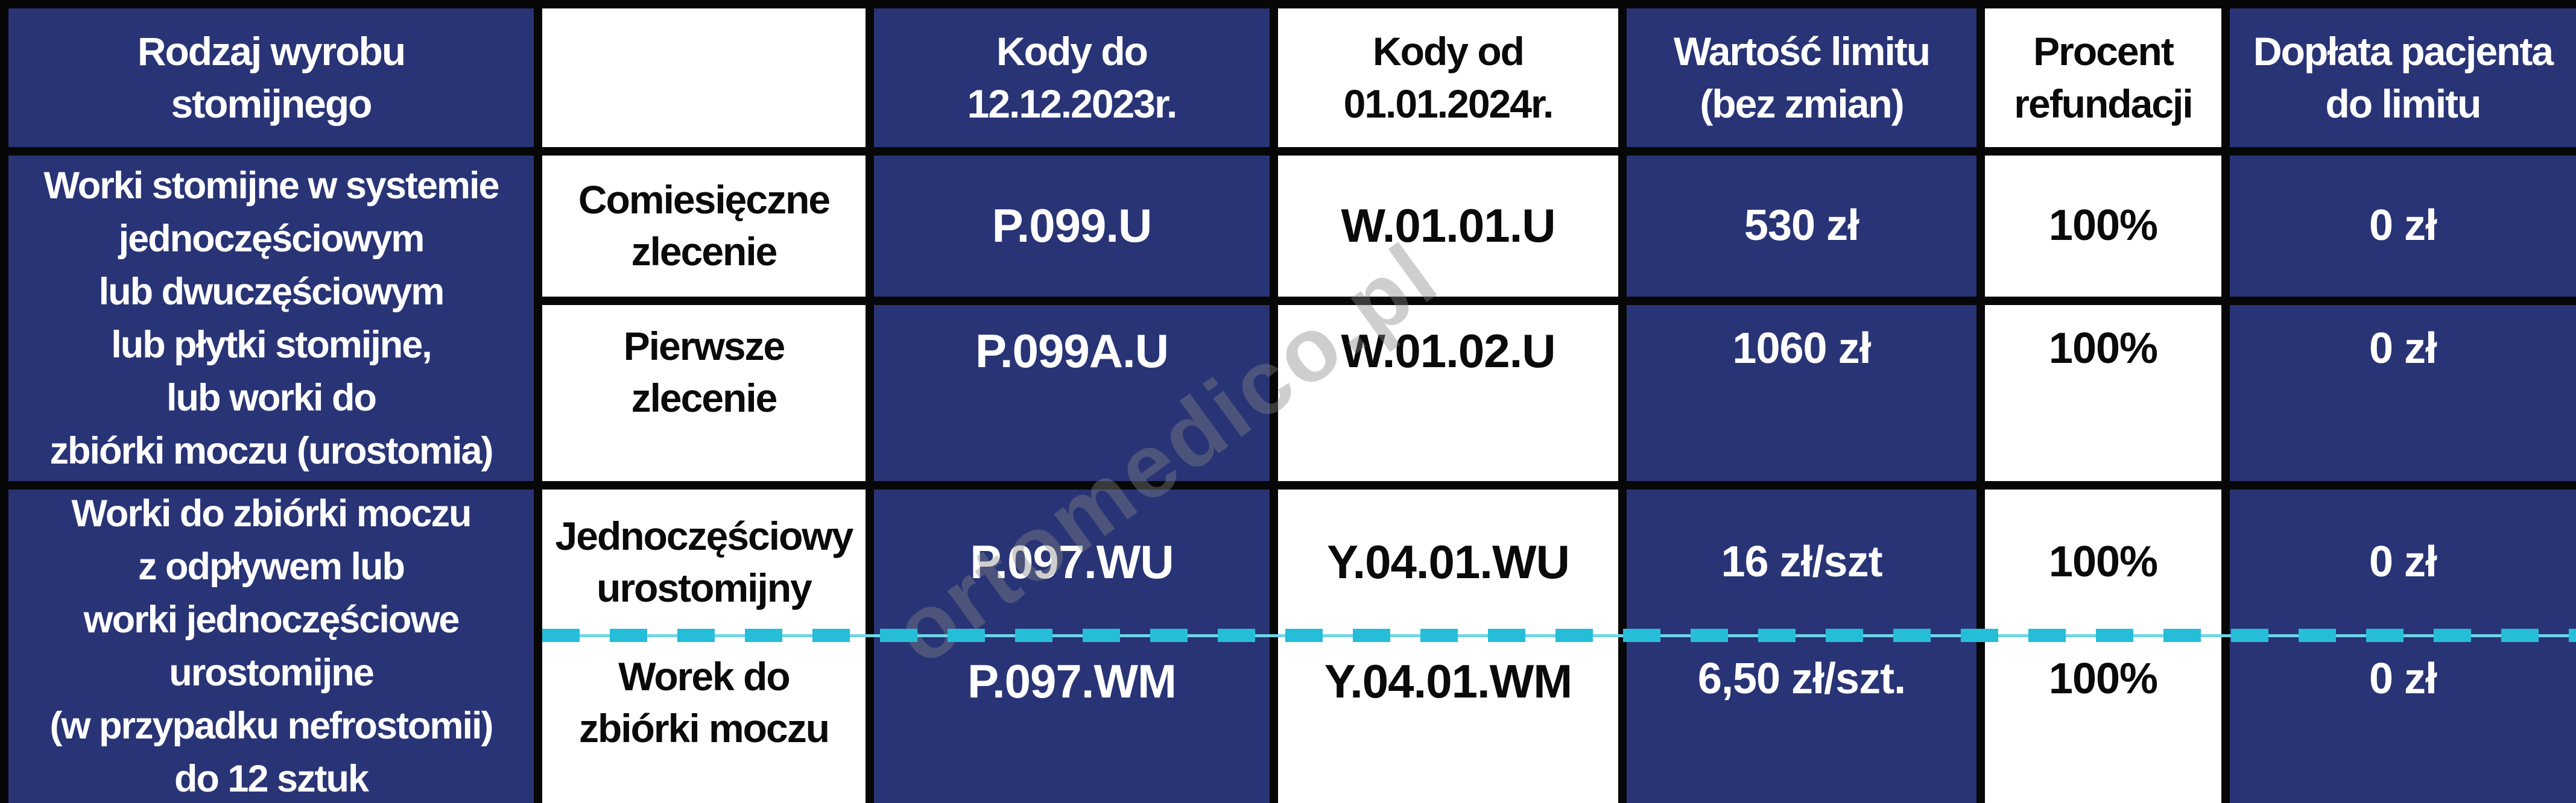 Image resolution: width=2576 pixels, height=803 pixels. What do you see at coordinates (1072, 562) in the screenshot?
I see `cell-code-old-g2r1: P.097.WU` at bounding box center [1072, 562].